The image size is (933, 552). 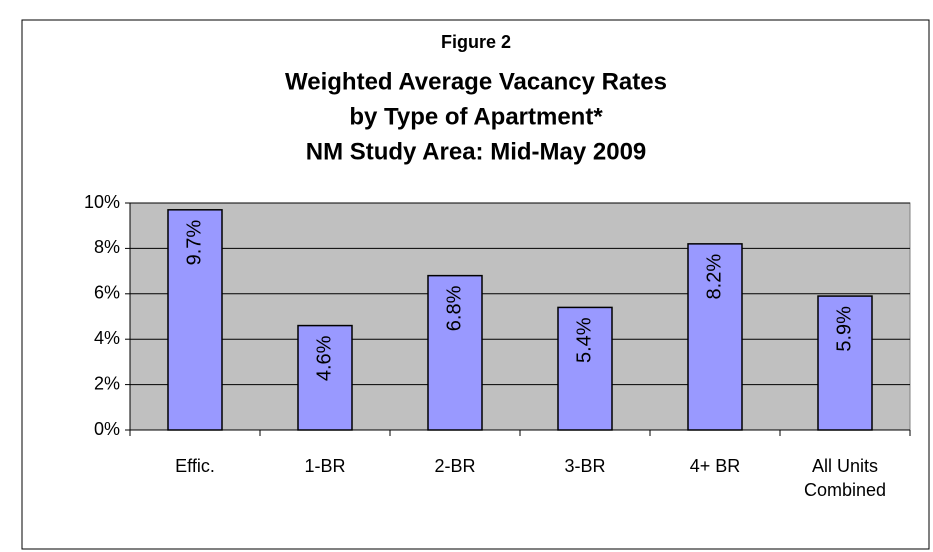 What do you see at coordinates (107, 247) in the screenshot?
I see `y-tick-label: 8%` at bounding box center [107, 247].